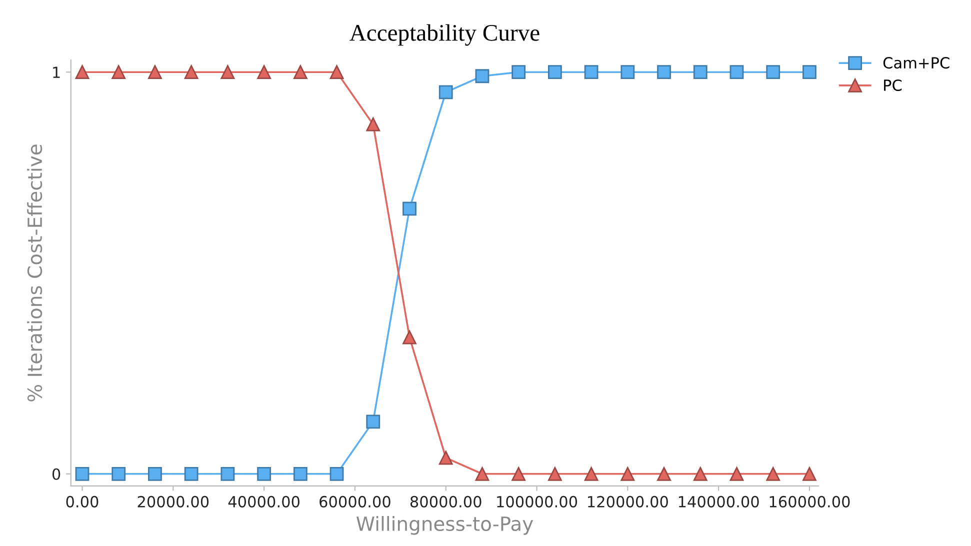 The height and width of the screenshot is (546, 971). What do you see at coordinates (355, 502) in the screenshot?
I see `x-tick-label: 60000.00` at bounding box center [355, 502].